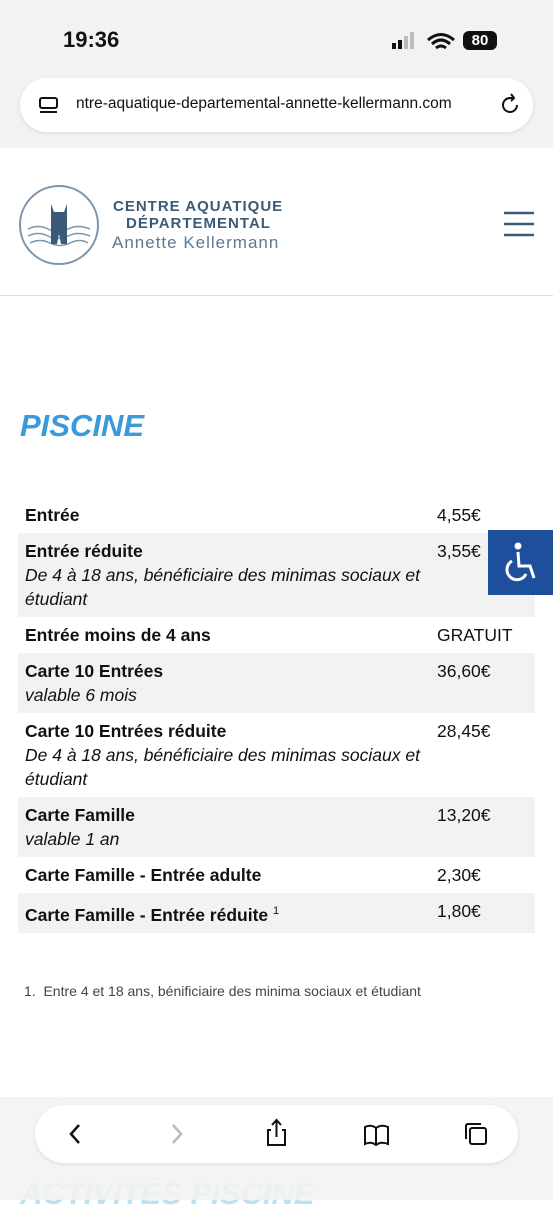 The image size is (553, 1212). What do you see at coordinates (91, 39) in the screenshot?
I see `time: 19:36` at bounding box center [91, 39].